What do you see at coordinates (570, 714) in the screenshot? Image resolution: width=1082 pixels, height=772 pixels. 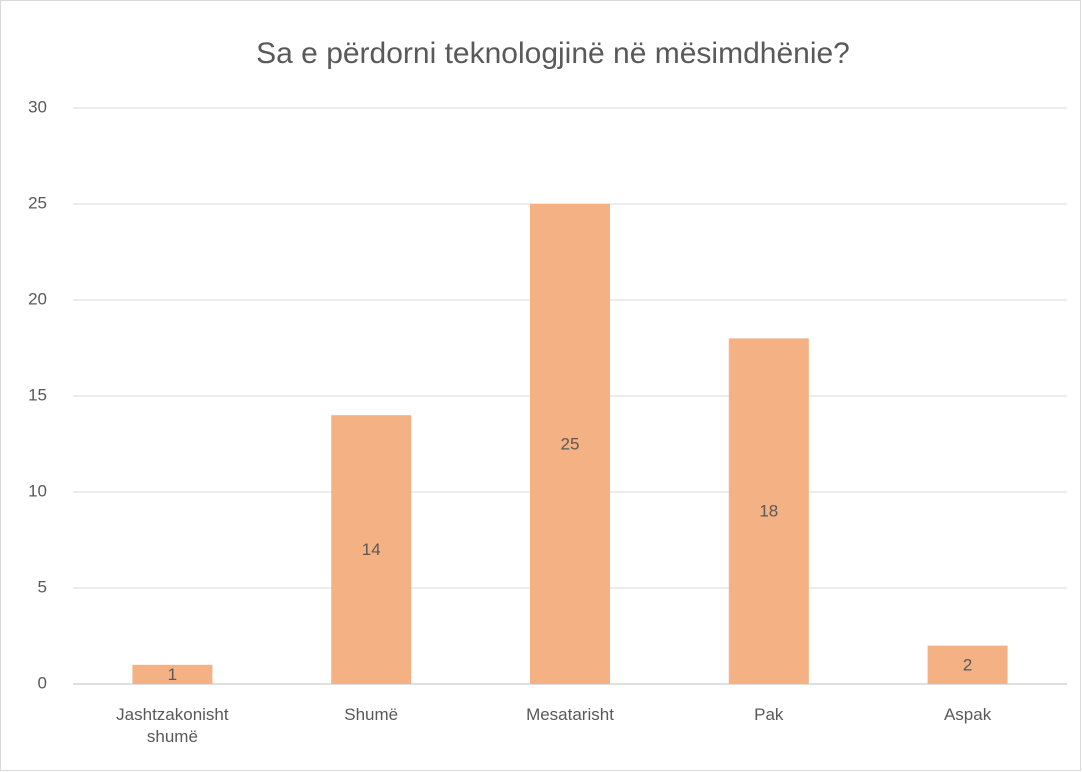 I see `x-tick-label: Mesatarisht` at bounding box center [570, 714].